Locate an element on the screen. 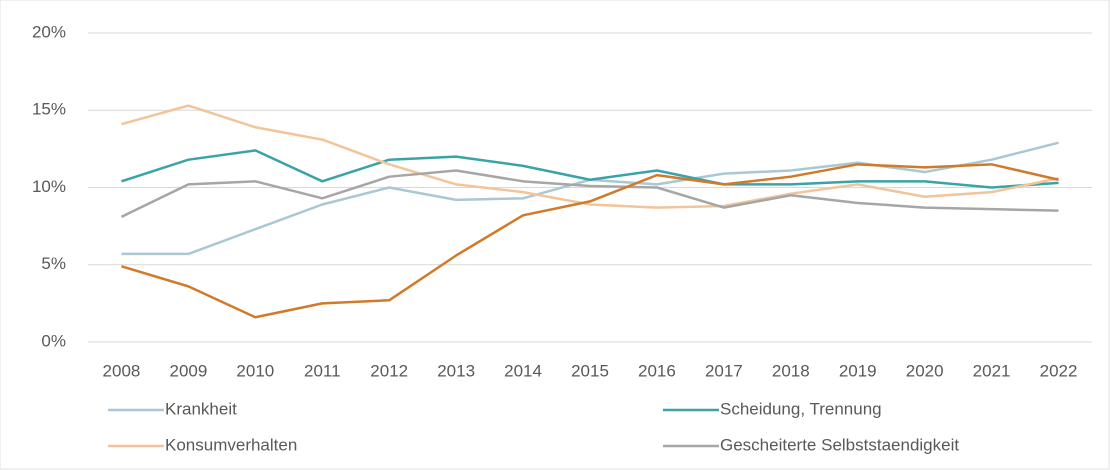 This screenshot has width=1110, height=470. y-tick-label: 5% is located at coordinates (53, 263).